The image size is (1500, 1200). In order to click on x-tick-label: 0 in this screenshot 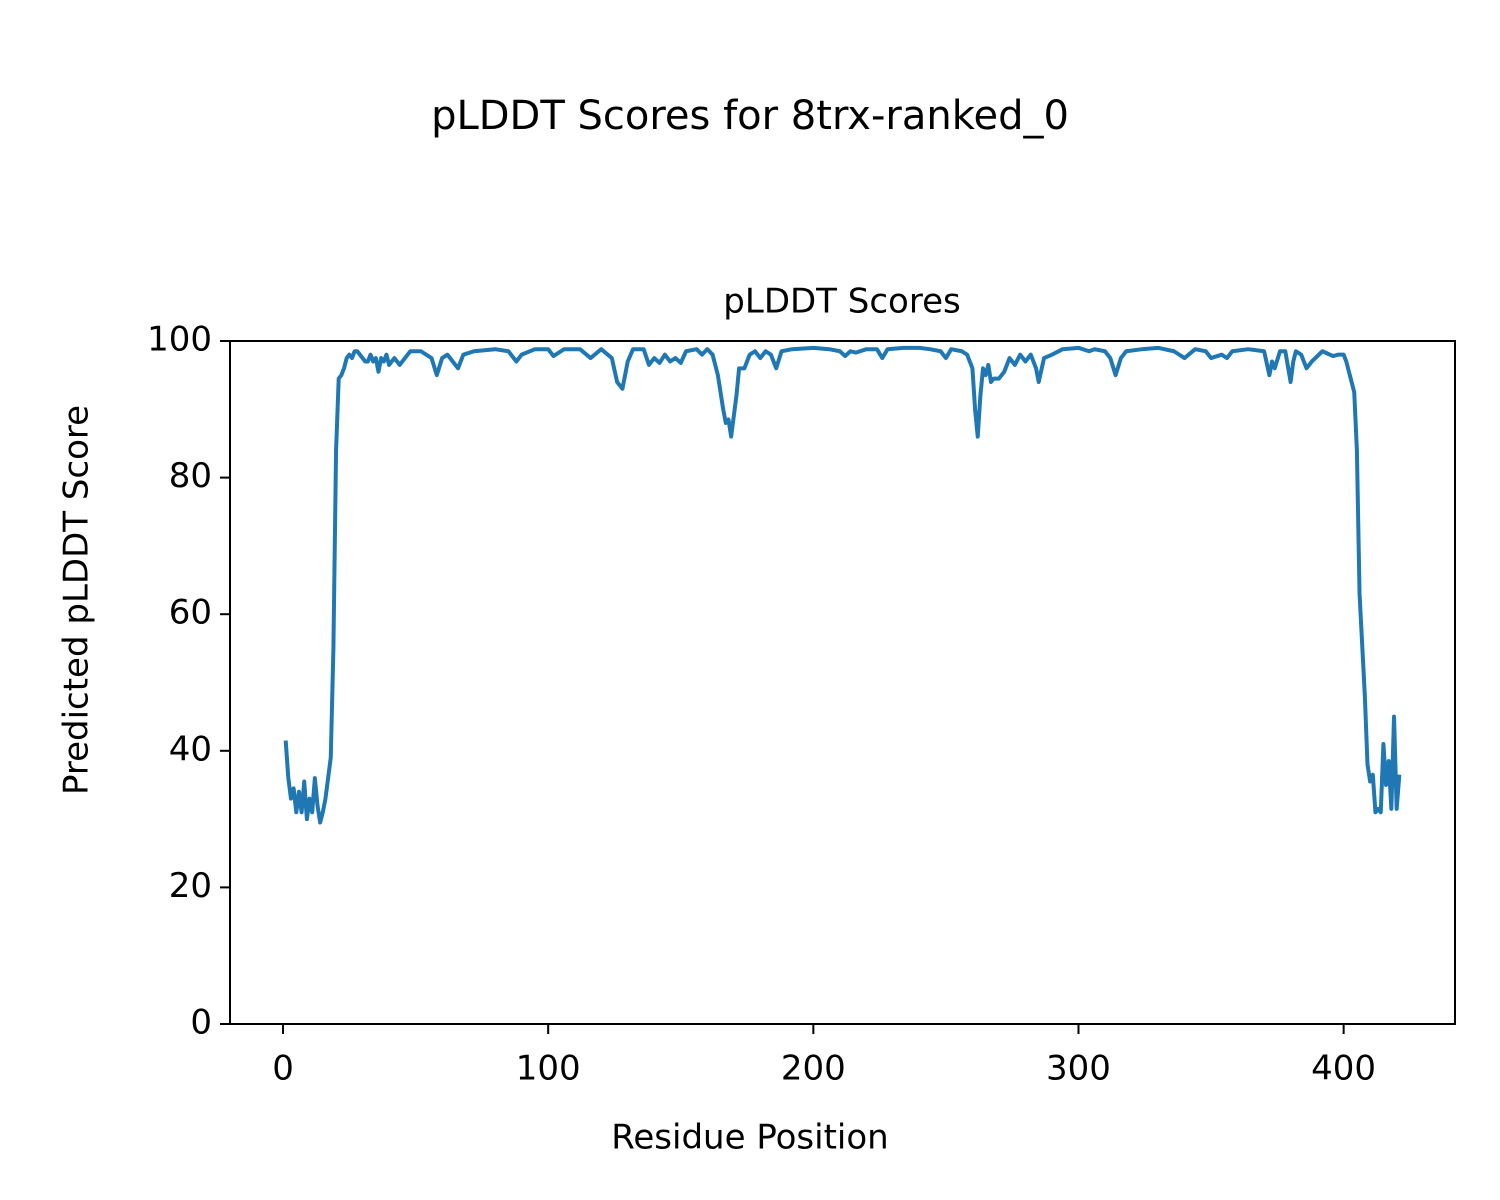, I will do `click(283, 1069)`.